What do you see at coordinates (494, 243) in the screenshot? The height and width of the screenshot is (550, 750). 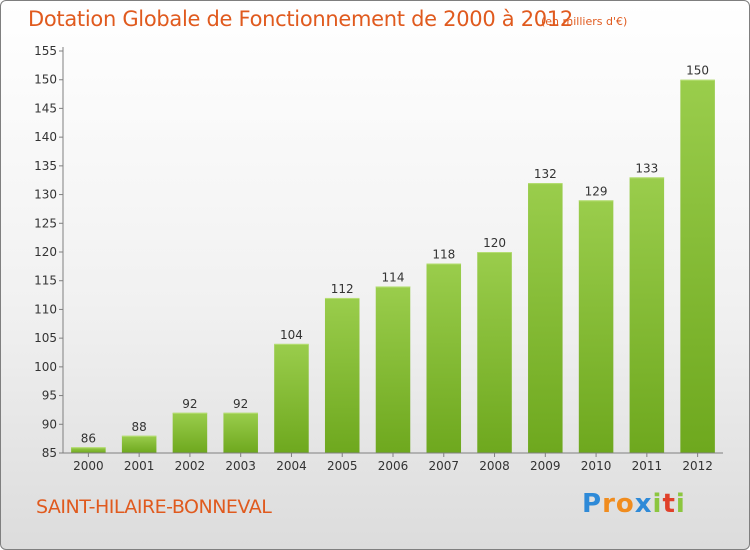 I see `value-label: 120` at bounding box center [494, 243].